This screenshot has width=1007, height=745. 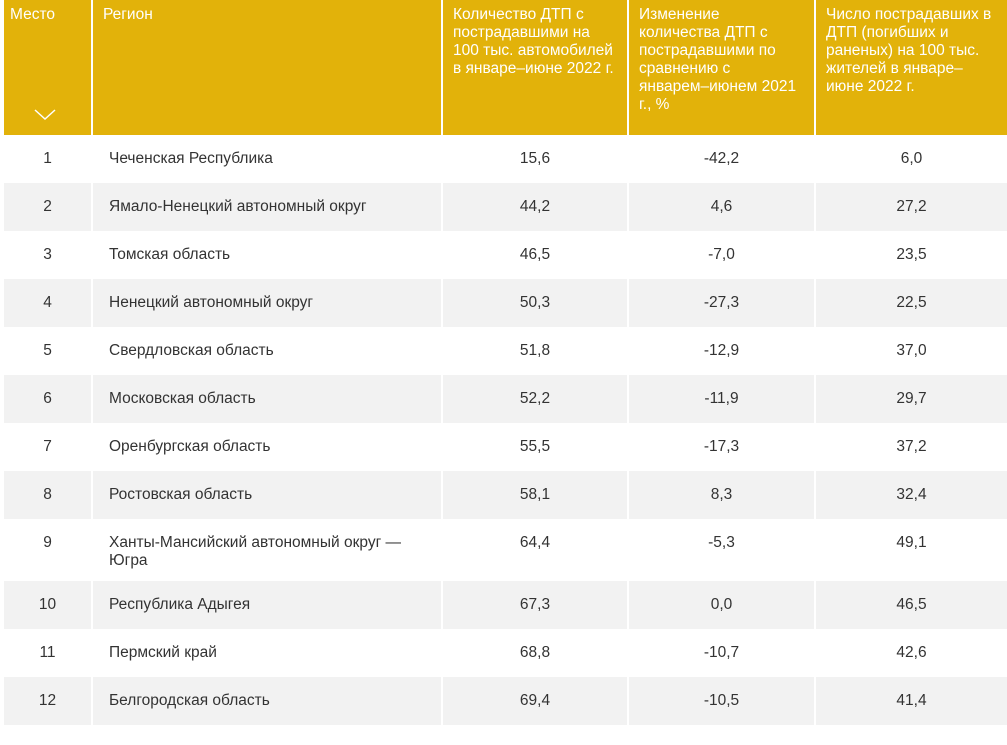 What do you see at coordinates (47, 350) in the screenshot?
I see `place-cell: 5` at bounding box center [47, 350].